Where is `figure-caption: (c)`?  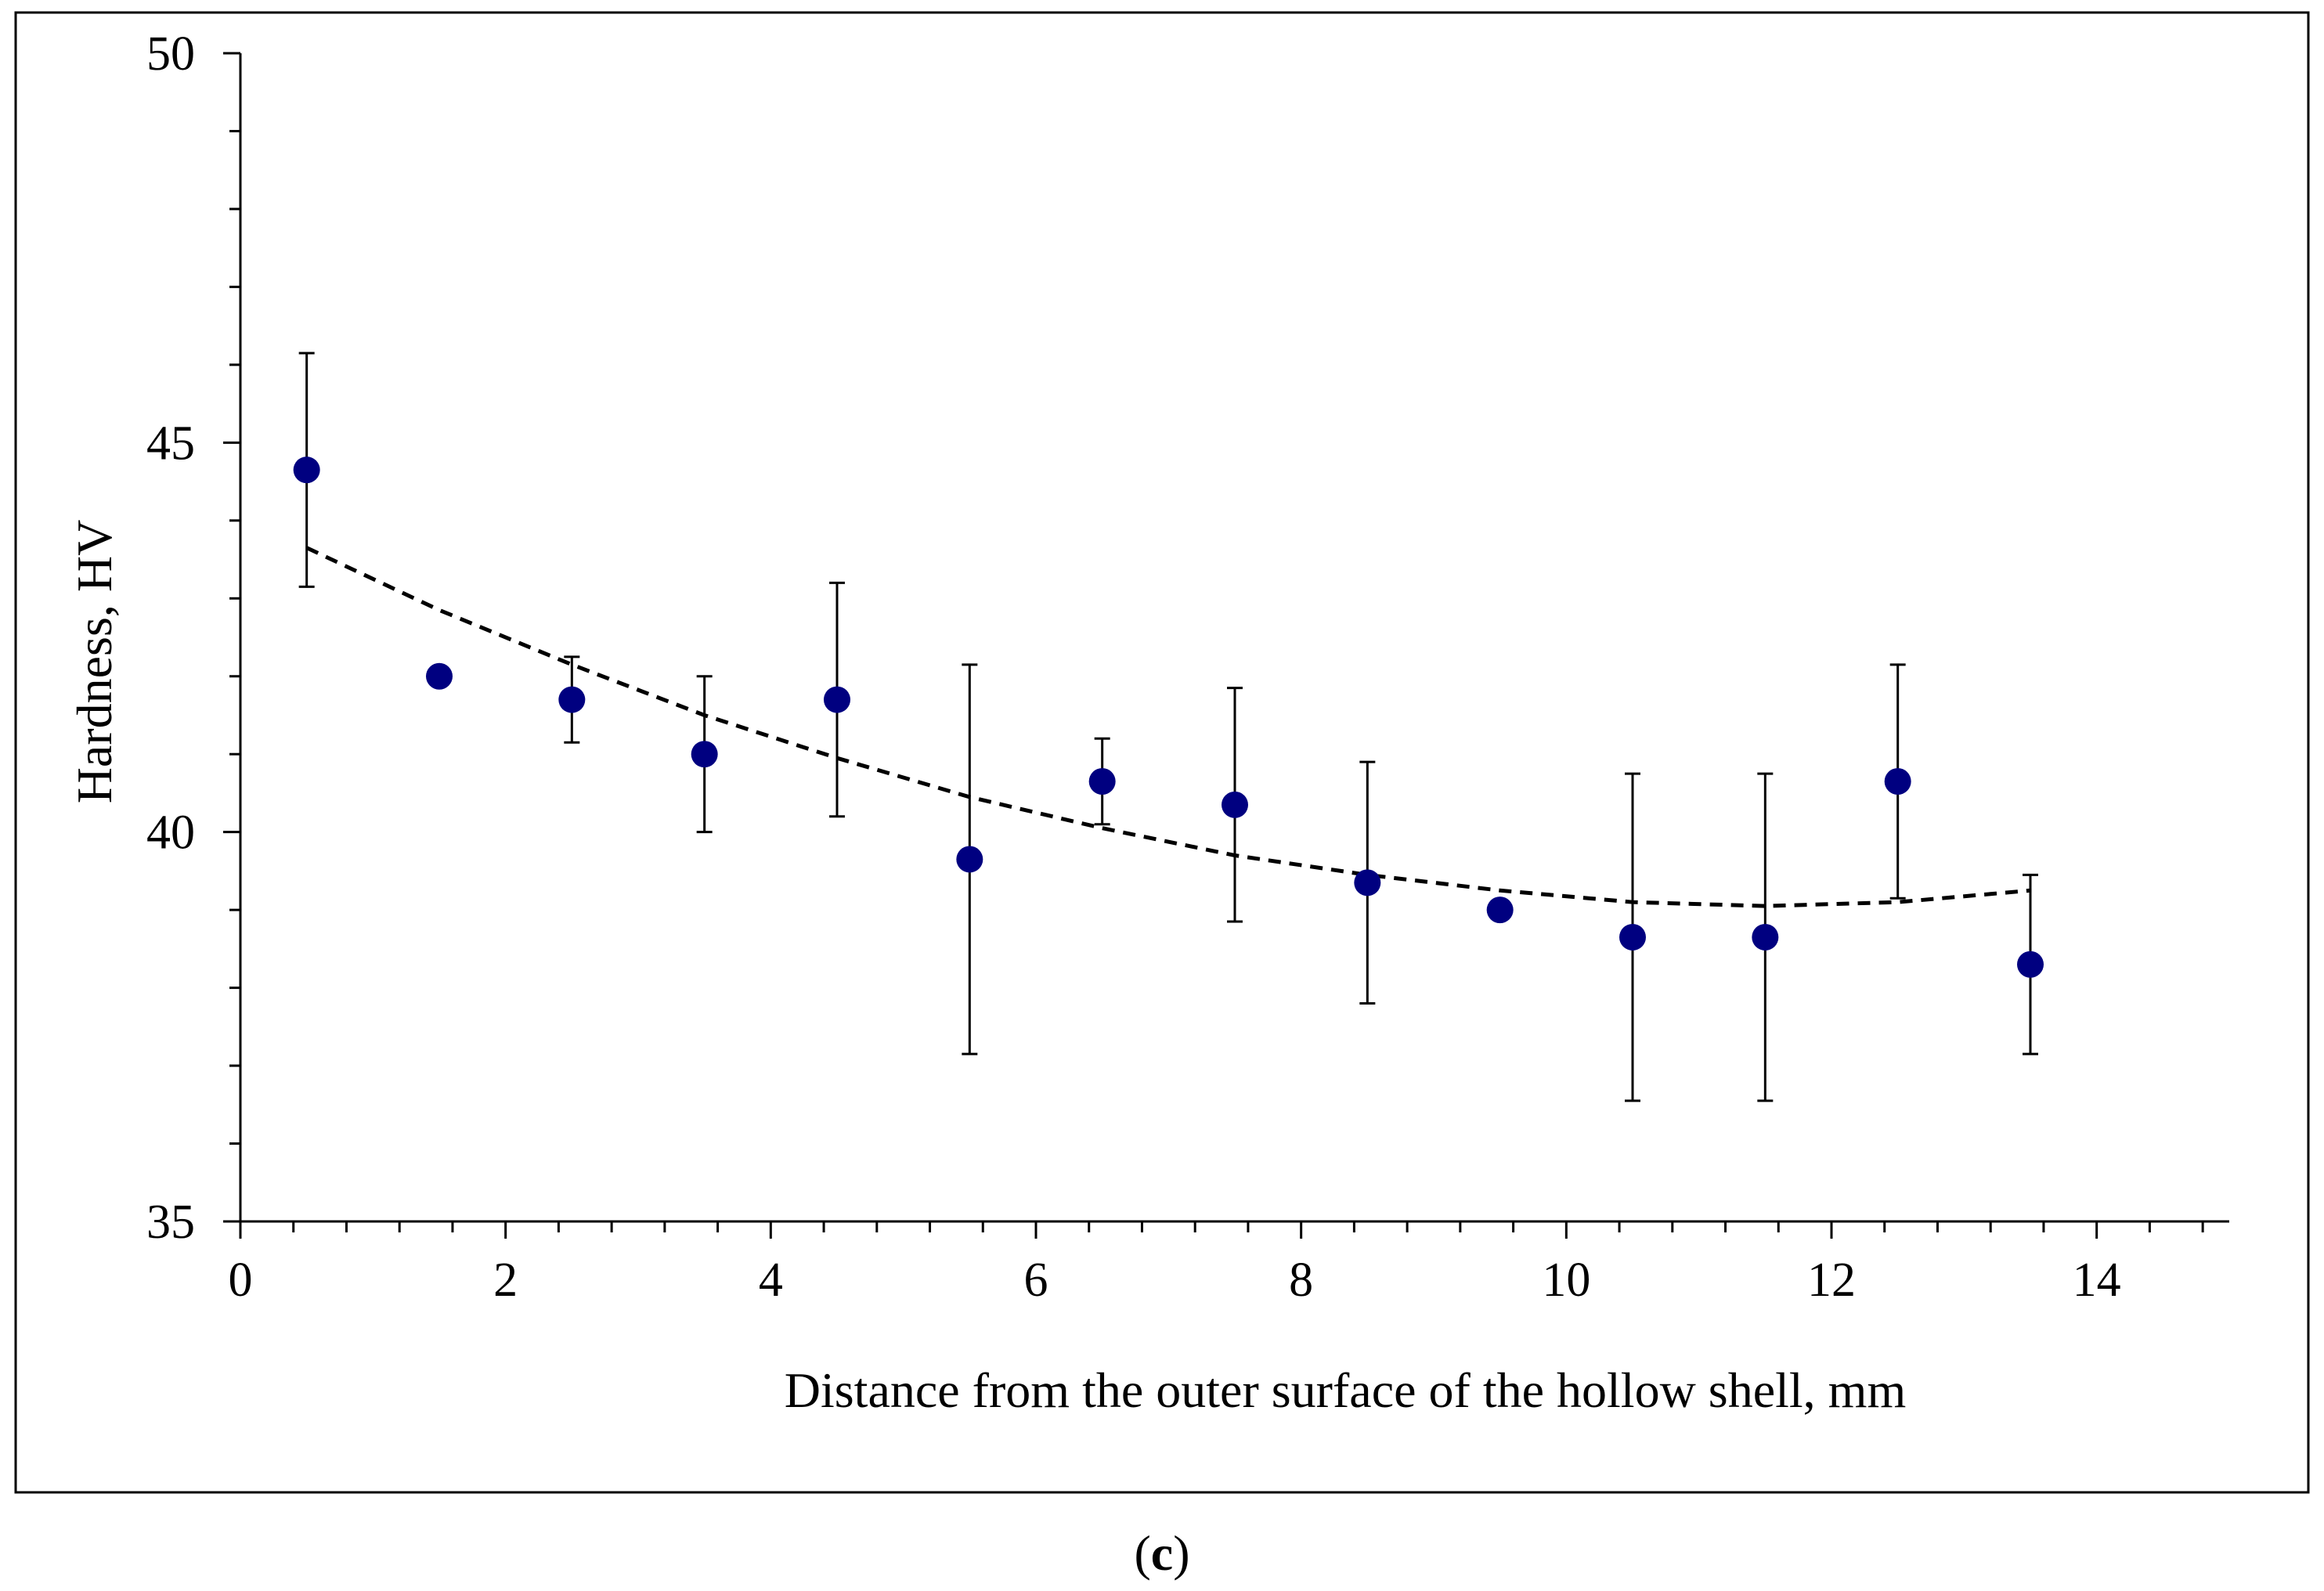
figure-caption: (c) is located at coordinates (1161, 1553).